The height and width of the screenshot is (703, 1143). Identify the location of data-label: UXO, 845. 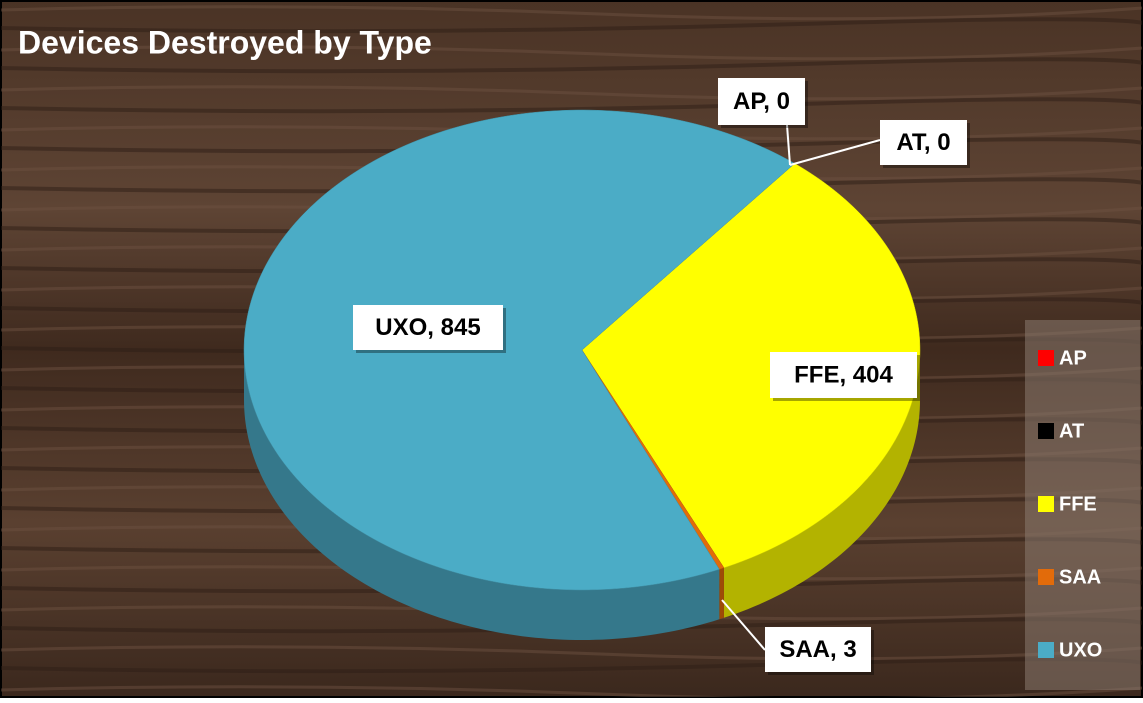
(427, 327).